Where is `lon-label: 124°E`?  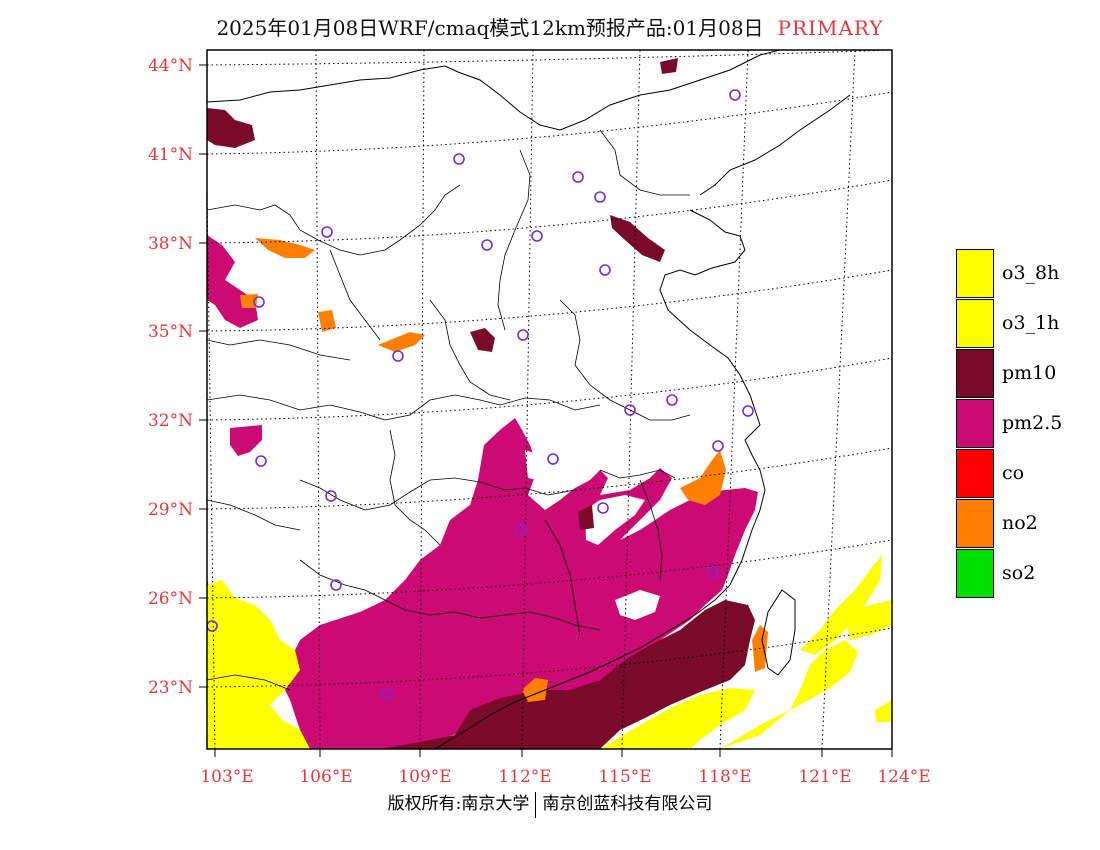 lon-label: 124°E is located at coordinates (903, 777).